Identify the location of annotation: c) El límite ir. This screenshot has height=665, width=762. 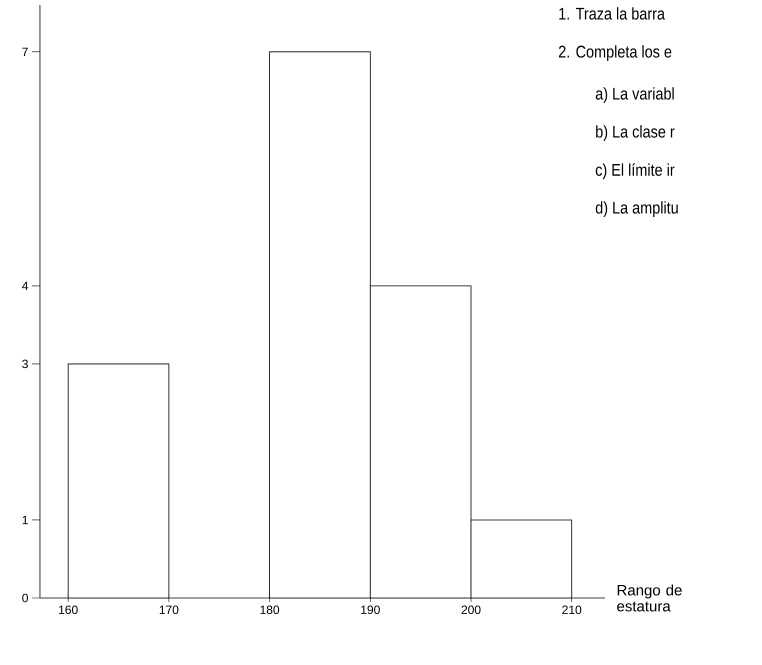
(635, 171).